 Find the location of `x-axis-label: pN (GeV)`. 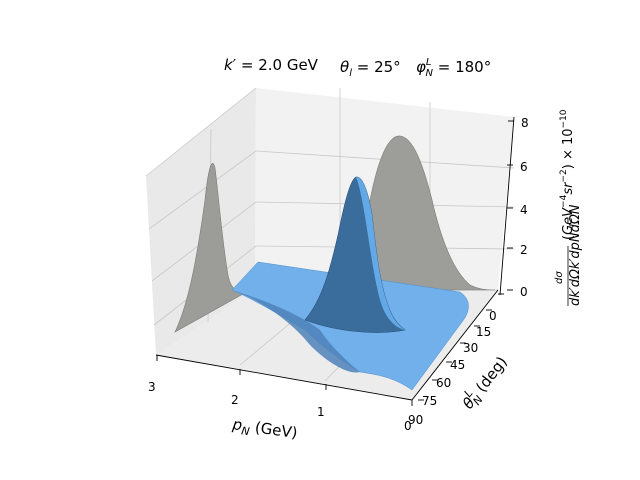

x-axis-label: pN (GeV) is located at coordinates (264, 430).